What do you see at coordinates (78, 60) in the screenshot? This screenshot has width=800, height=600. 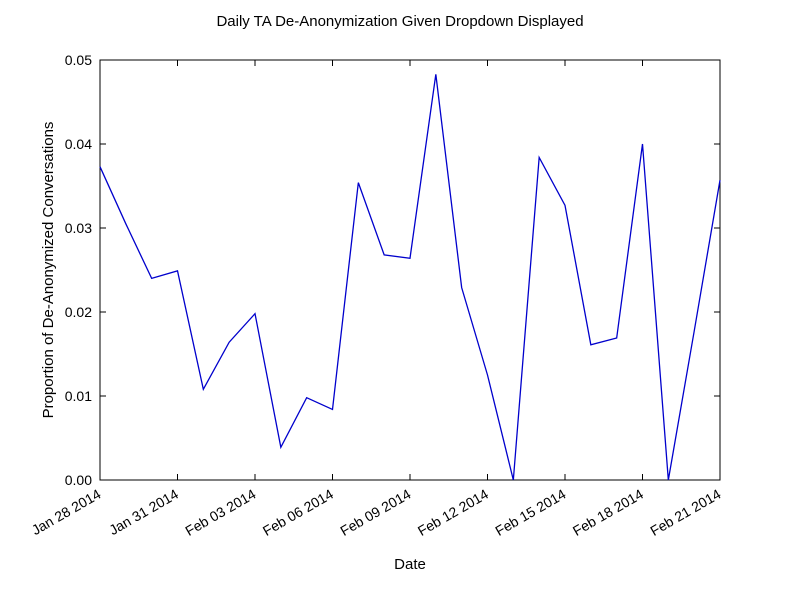 I see `y-tick-label: 0.05` at bounding box center [78, 60].